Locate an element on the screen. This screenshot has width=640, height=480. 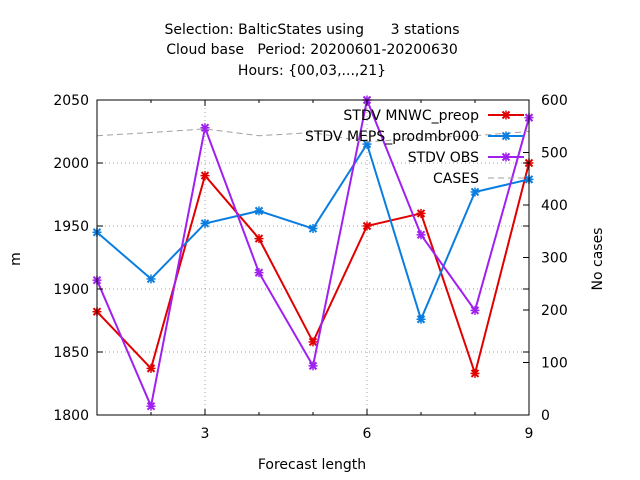
legend-label-stdv-mnwc-preop: STDV MNWC_preop is located at coordinates (411, 116).